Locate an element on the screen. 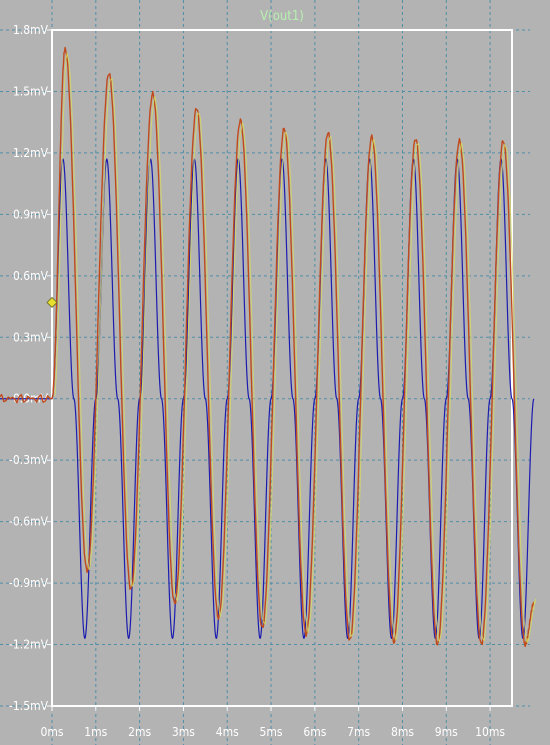 The height and width of the screenshot is (745, 550). x-tick-label: 8ms is located at coordinates (402, 732).